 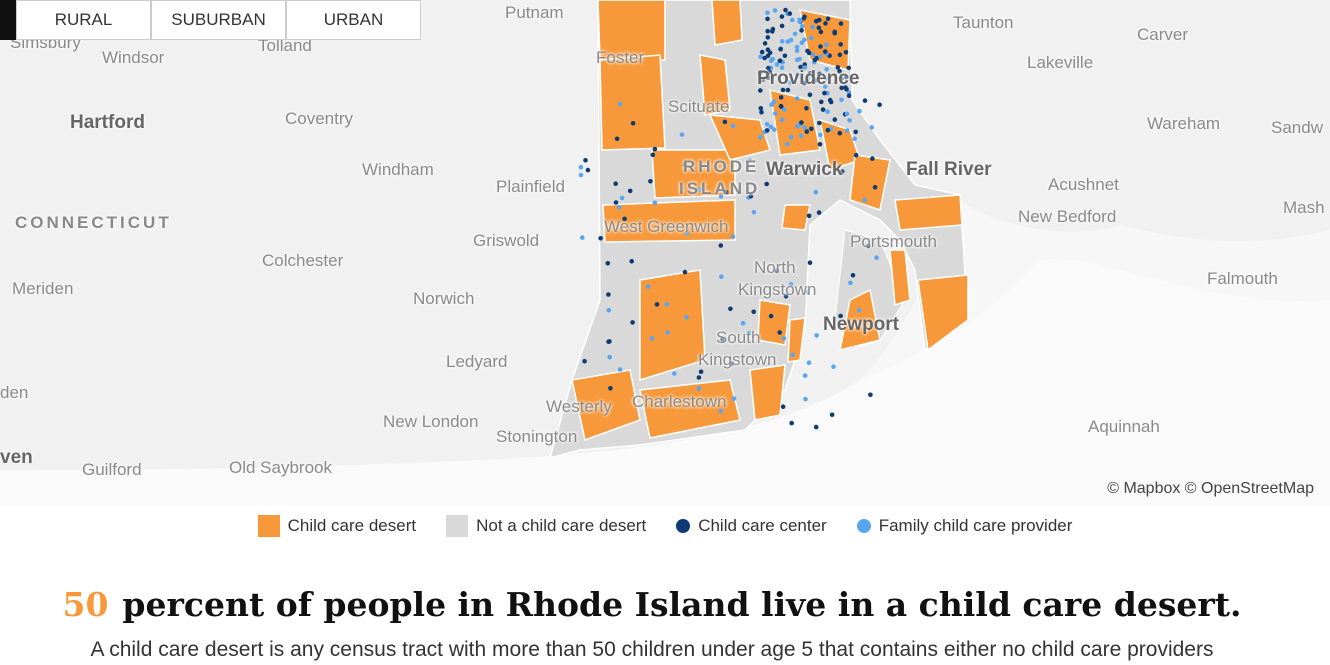 What do you see at coordinates (1060, 62) in the screenshot?
I see `place-label: Lakeville` at bounding box center [1060, 62].